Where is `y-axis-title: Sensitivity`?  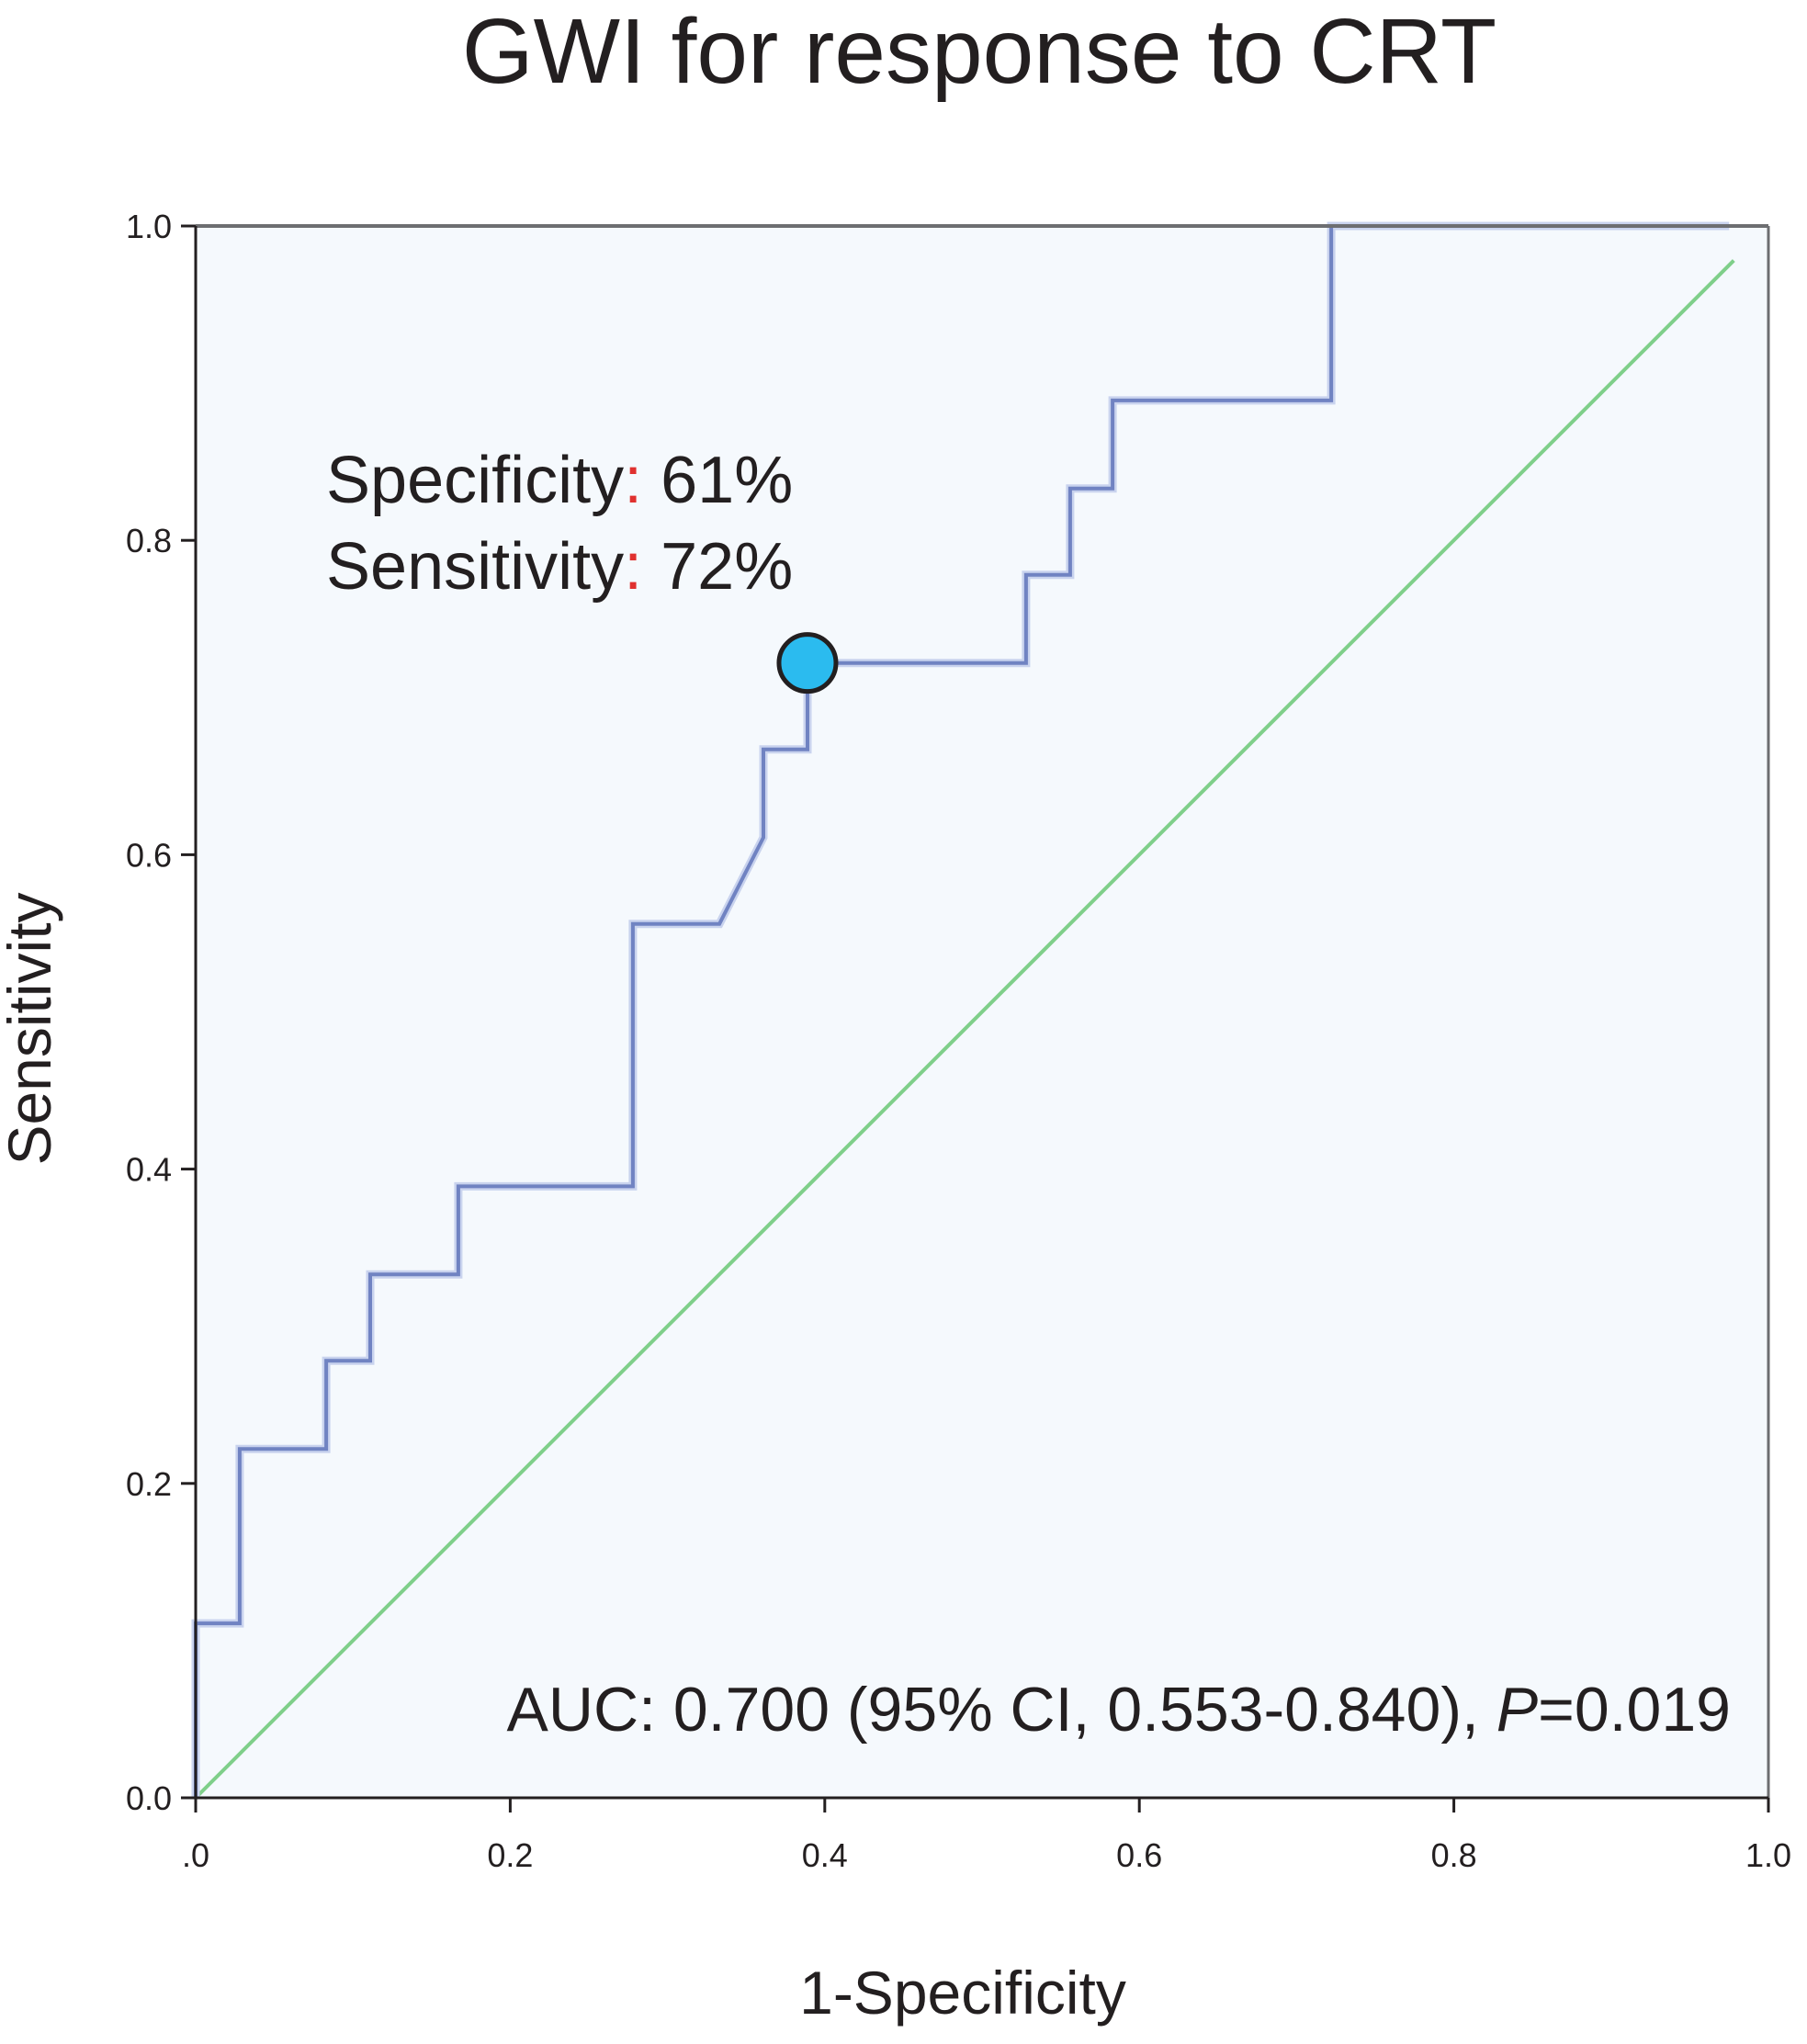
y-axis-title: Sensitivity is located at coordinates (31, 1028).